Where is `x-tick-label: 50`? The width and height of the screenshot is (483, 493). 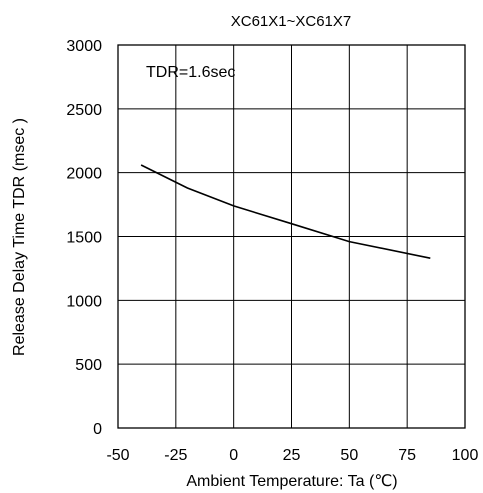 x-tick-label: 50 is located at coordinates (349, 455).